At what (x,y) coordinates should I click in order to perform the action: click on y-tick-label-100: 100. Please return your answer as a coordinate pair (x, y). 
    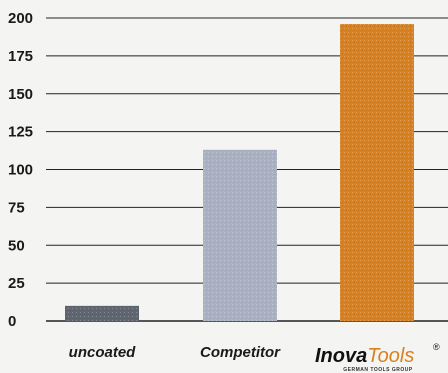
    Looking at the image, I should click on (20, 170).